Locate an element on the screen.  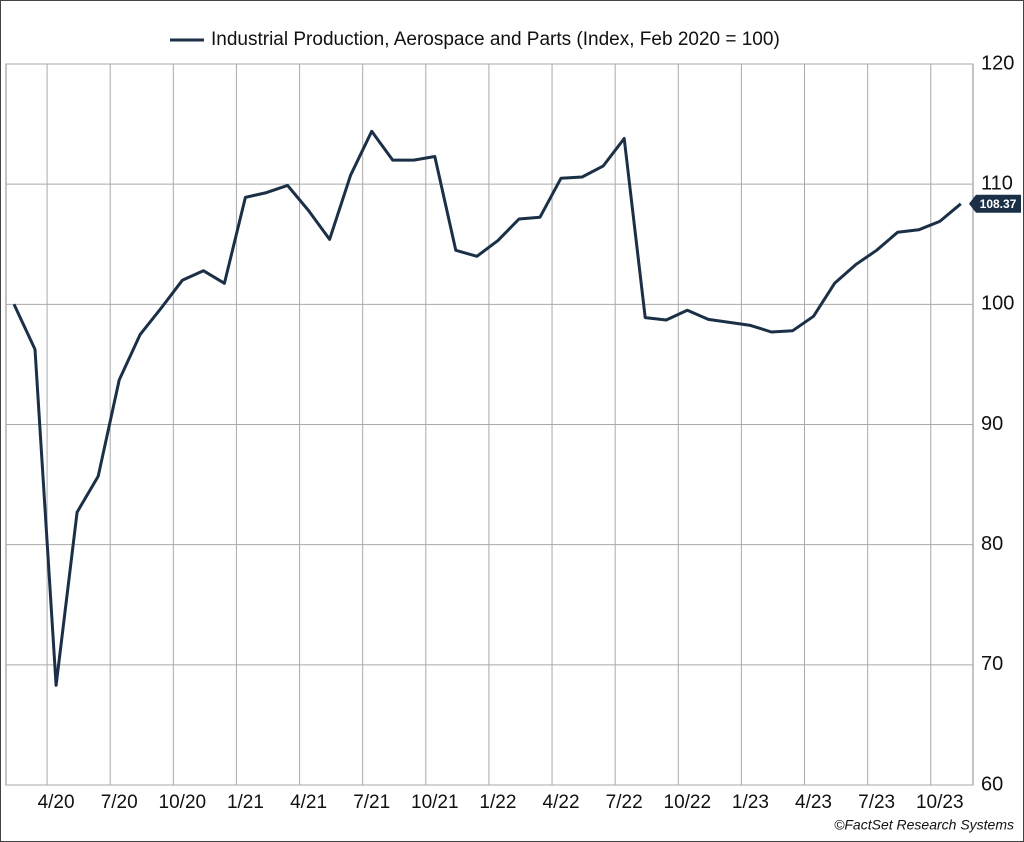
y-tick-label: 100 is located at coordinates (997, 304).